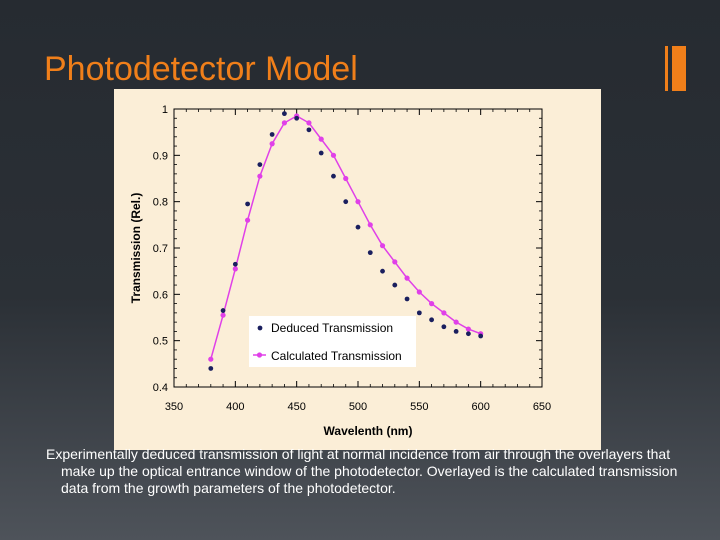 The height and width of the screenshot is (540, 720). I want to click on x-tick-label: 450, so click(296, 407).